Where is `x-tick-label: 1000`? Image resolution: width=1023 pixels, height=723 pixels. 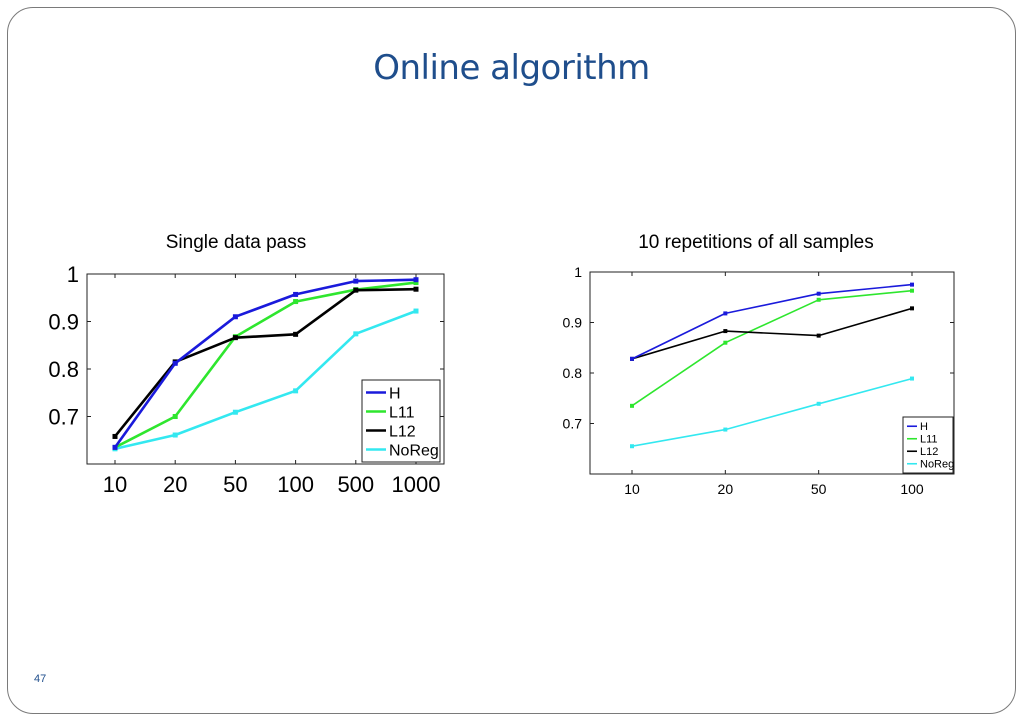 x-tick-label: 1000 is located at coordinates (416, 484).